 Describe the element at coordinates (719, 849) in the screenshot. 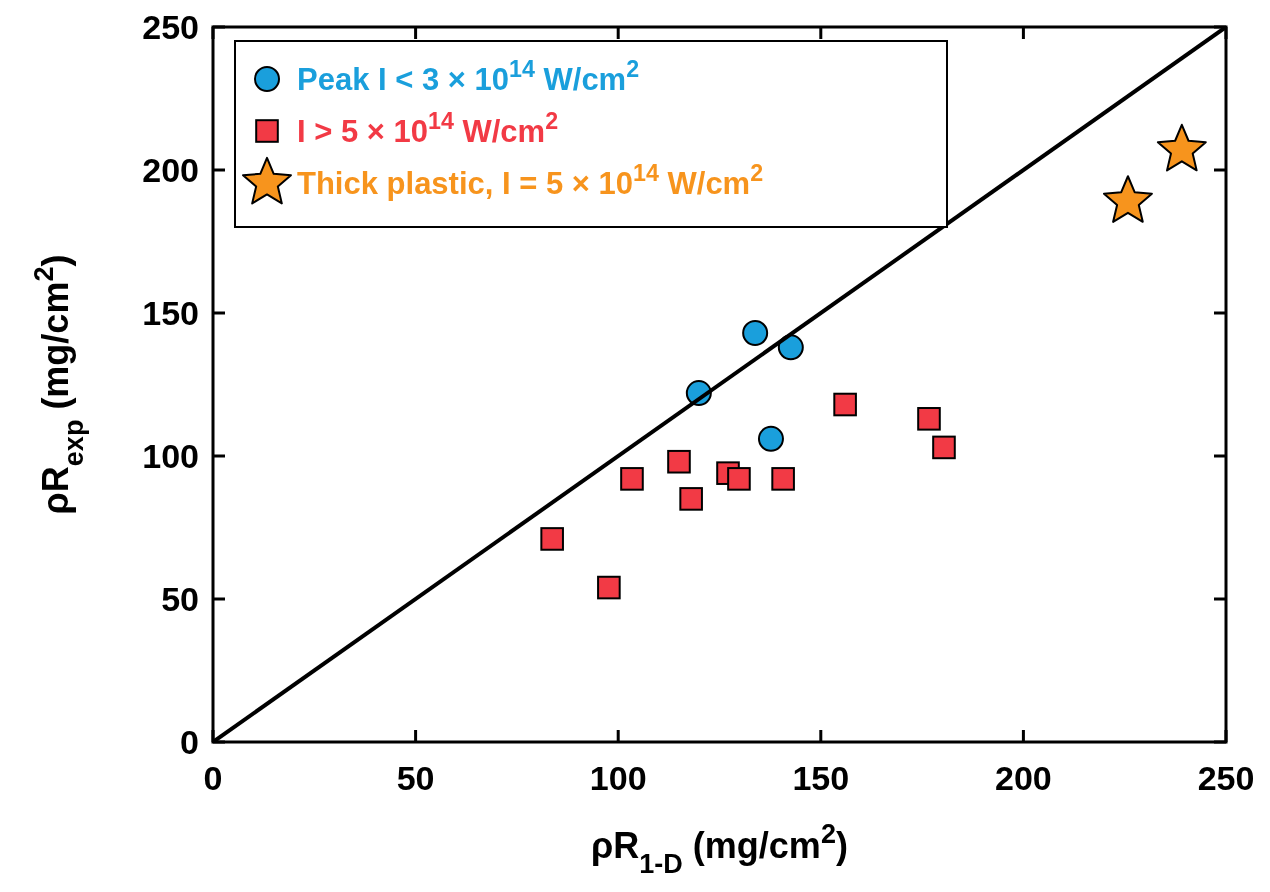

I see `x-axis-title: ρR$_{1-D}$ (mg/cm$^{2}$)` at that location.